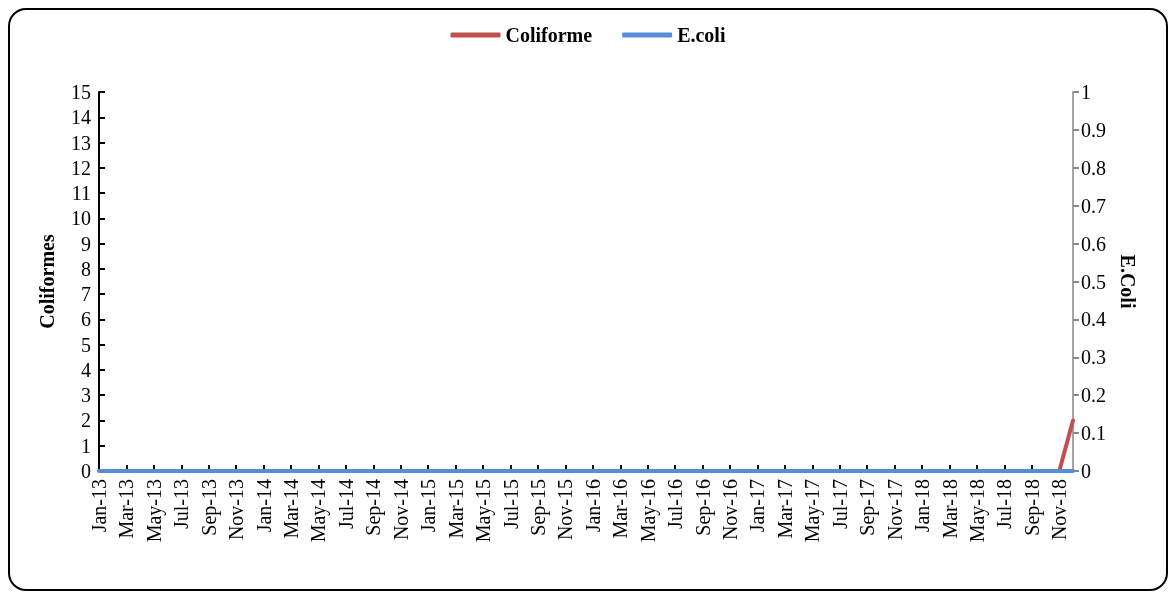 This screenshot has height=599, width=1176. Describe the element at coordinates (1093, 243) in the screenshot. I see `y2-tick-label: 0.6` at that location.